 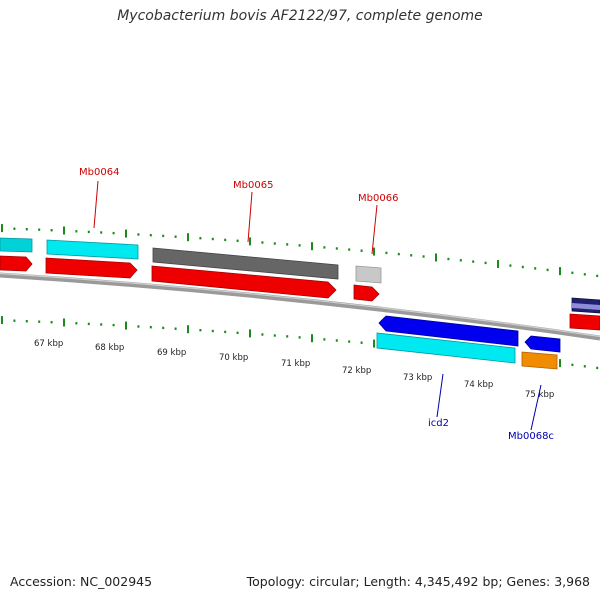 I want to click on feature-cyan-icd2, so click(x=446, y=348).